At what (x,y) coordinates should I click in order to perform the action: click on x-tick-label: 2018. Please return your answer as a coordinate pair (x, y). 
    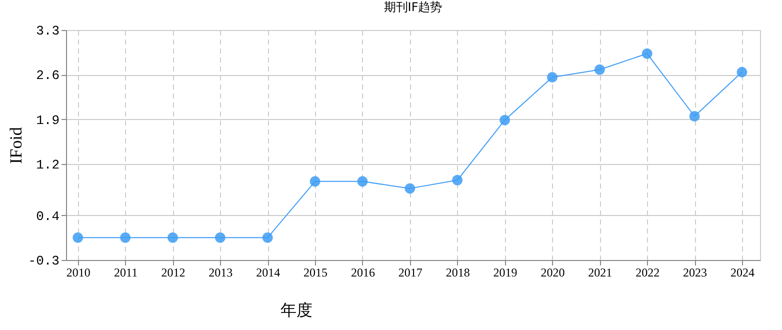
    Looking at the image, I should click on (458, 273).